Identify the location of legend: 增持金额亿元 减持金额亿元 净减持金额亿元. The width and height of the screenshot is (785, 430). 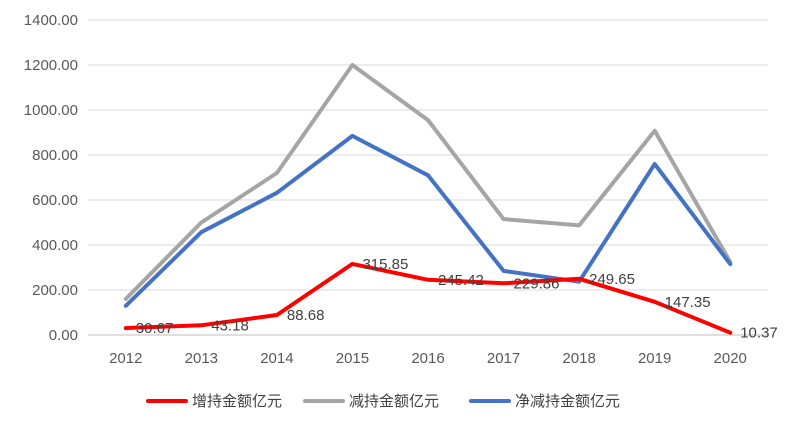
(383, 401).